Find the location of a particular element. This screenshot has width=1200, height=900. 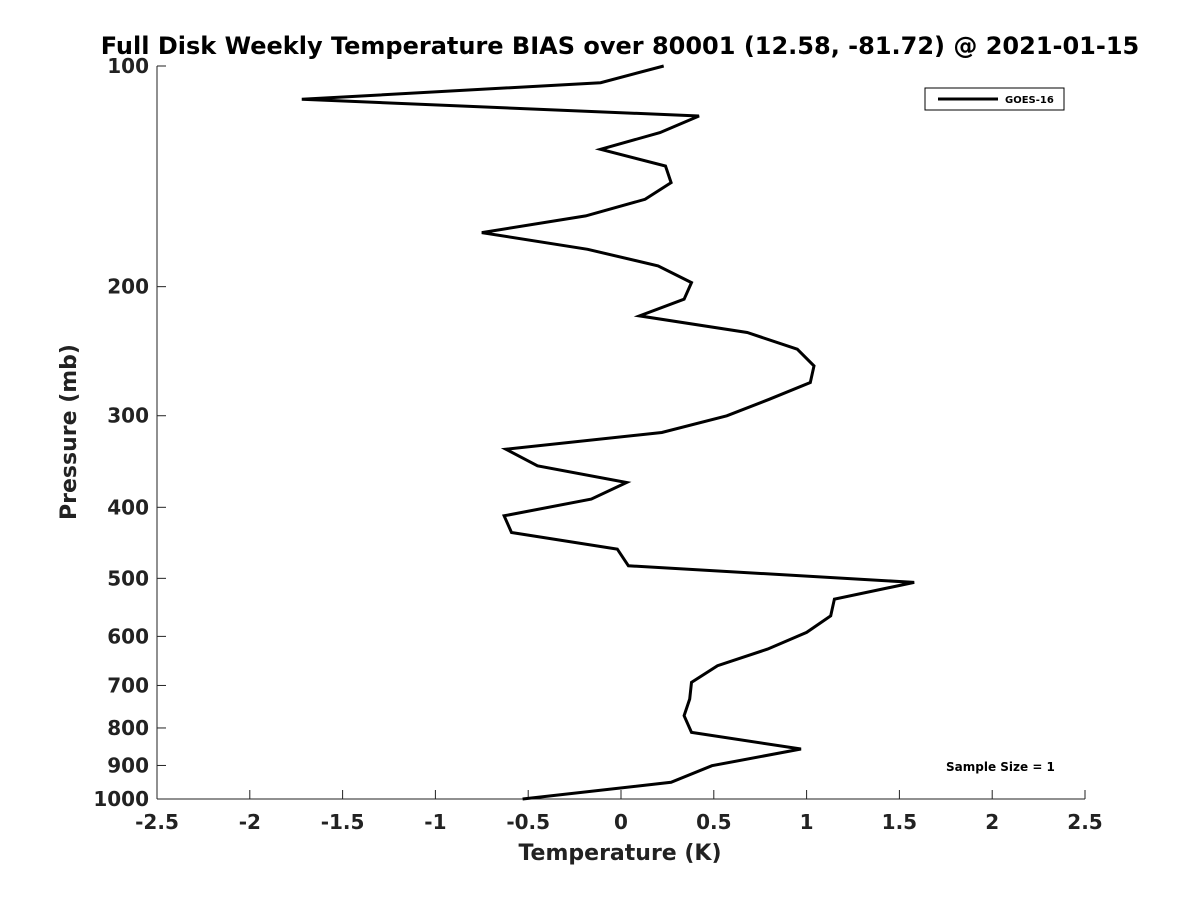

x-tick-label: 1 is located at coordinates (807, 822).